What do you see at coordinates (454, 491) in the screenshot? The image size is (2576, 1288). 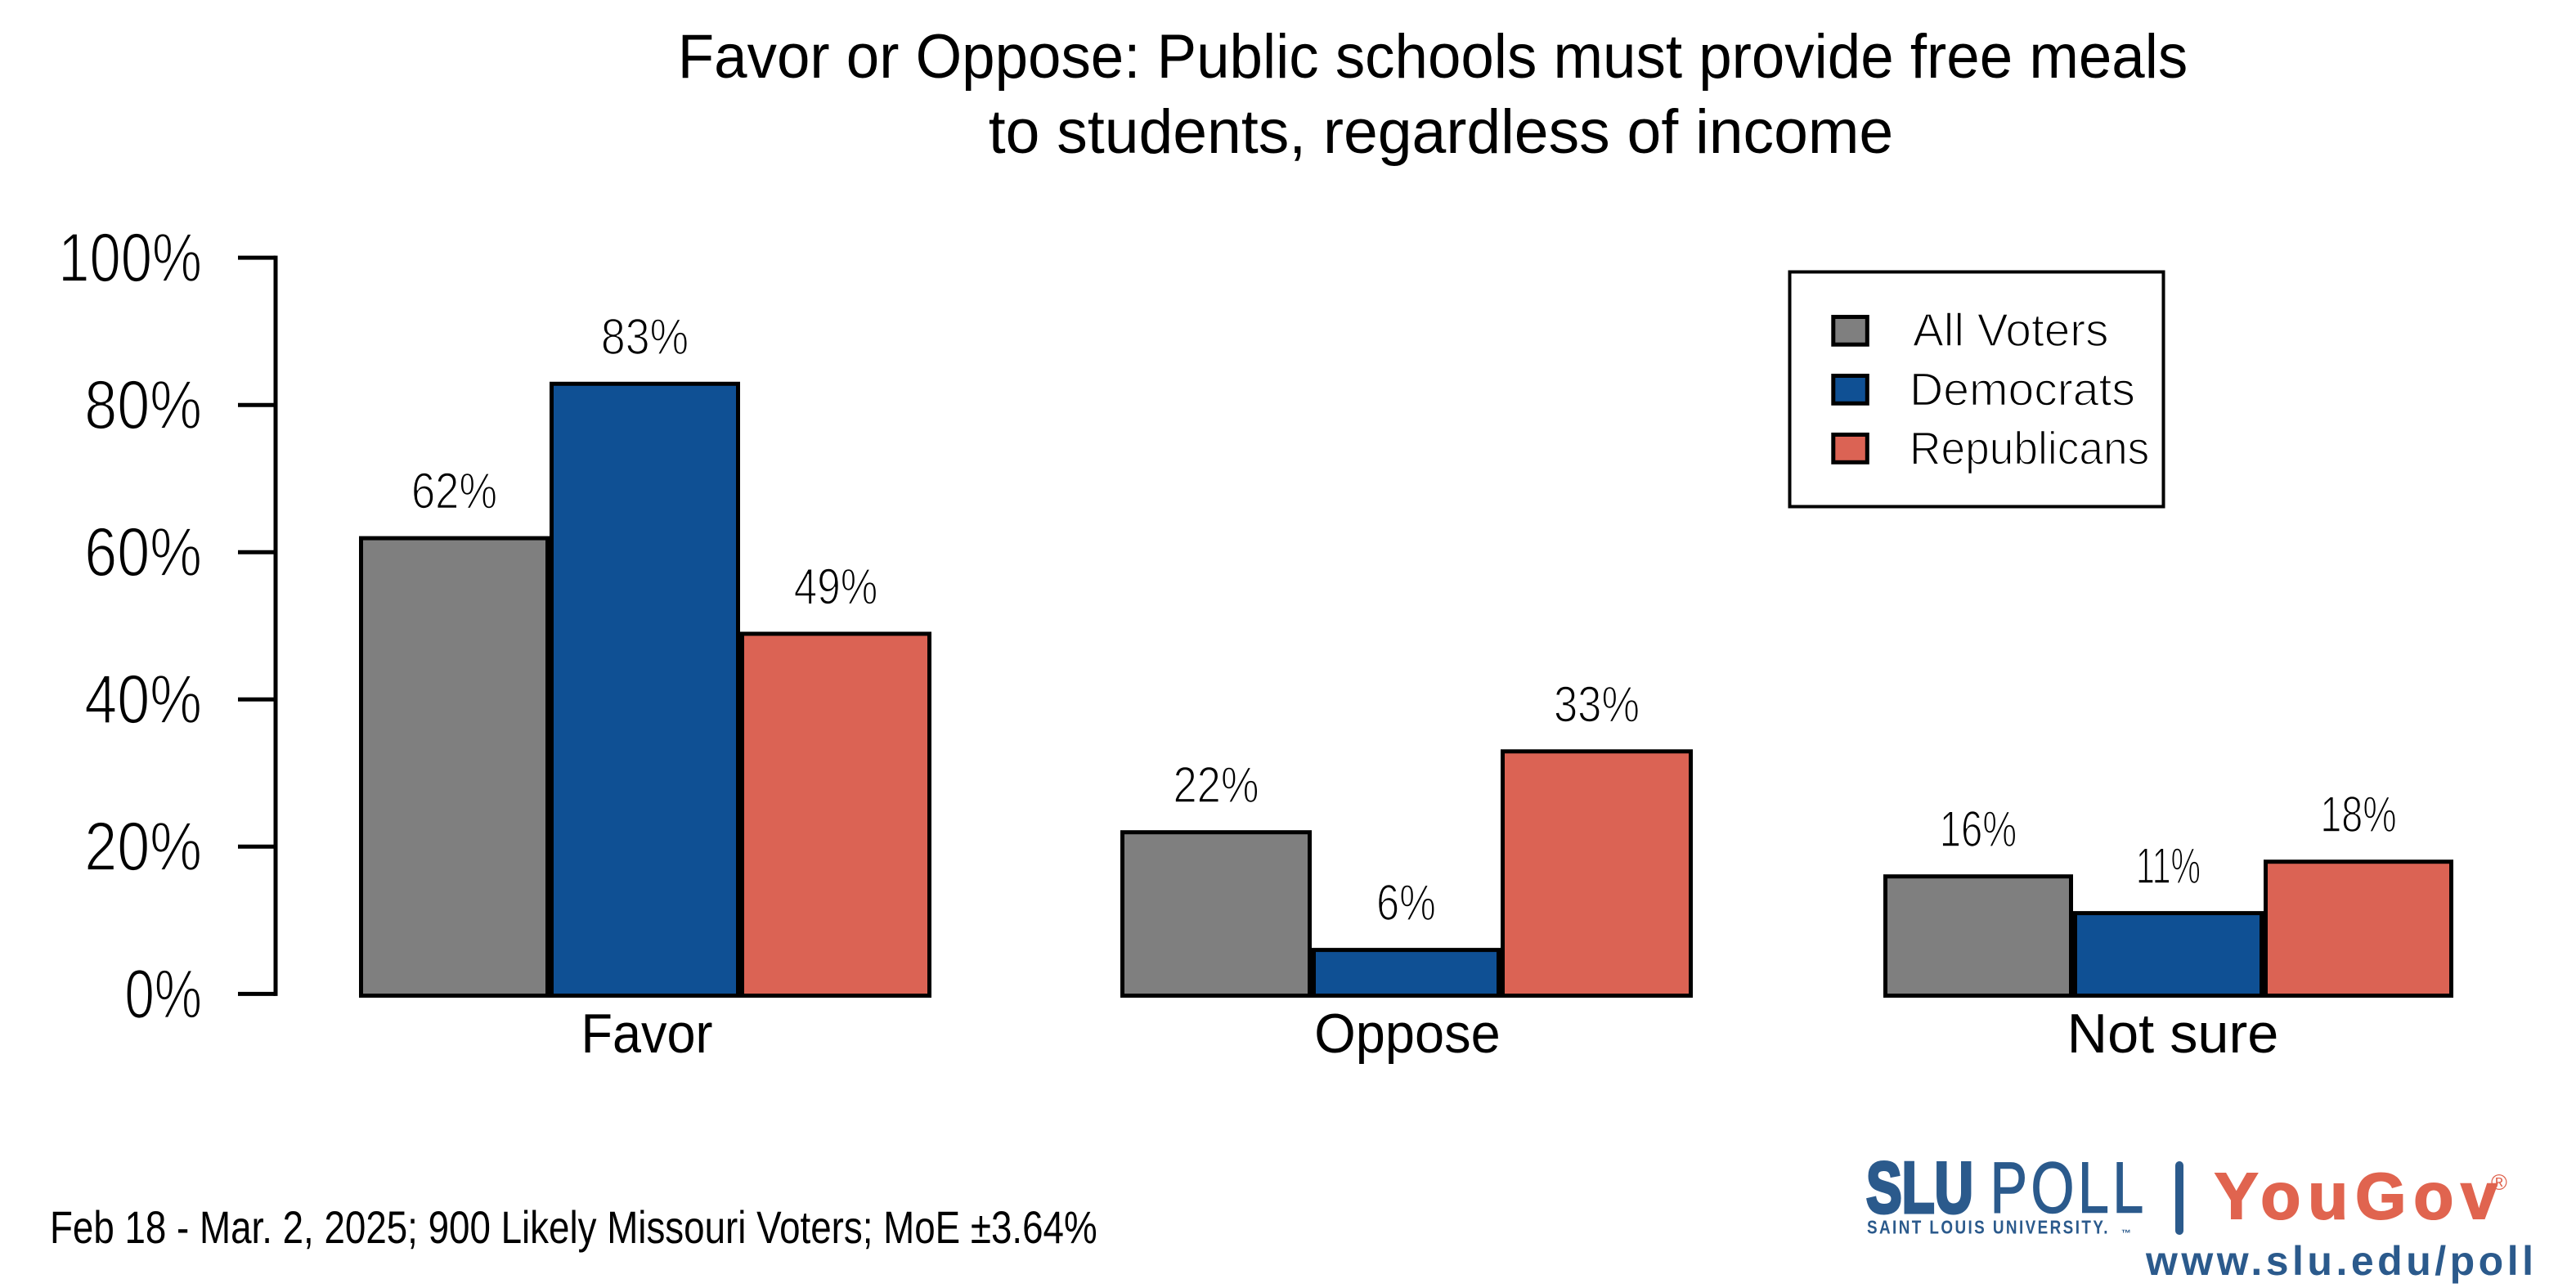 I see `svg-text: 62%` at bounding box center [454, 491].